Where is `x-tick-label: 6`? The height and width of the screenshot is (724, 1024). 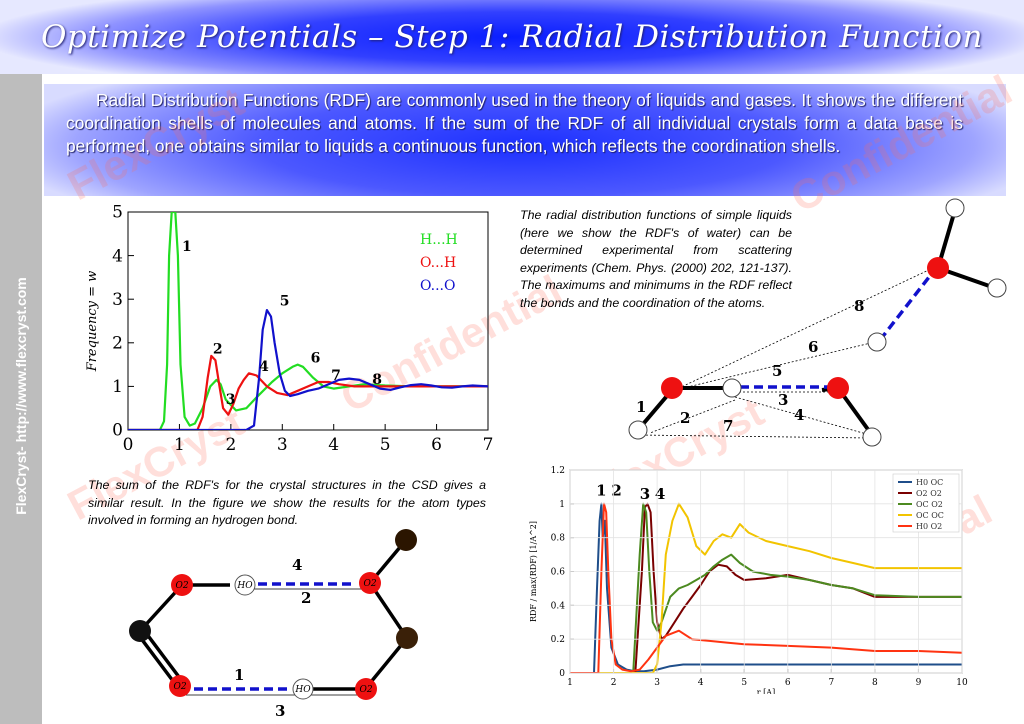 x-tick-label: 6 is located at coordinates (788, 683).